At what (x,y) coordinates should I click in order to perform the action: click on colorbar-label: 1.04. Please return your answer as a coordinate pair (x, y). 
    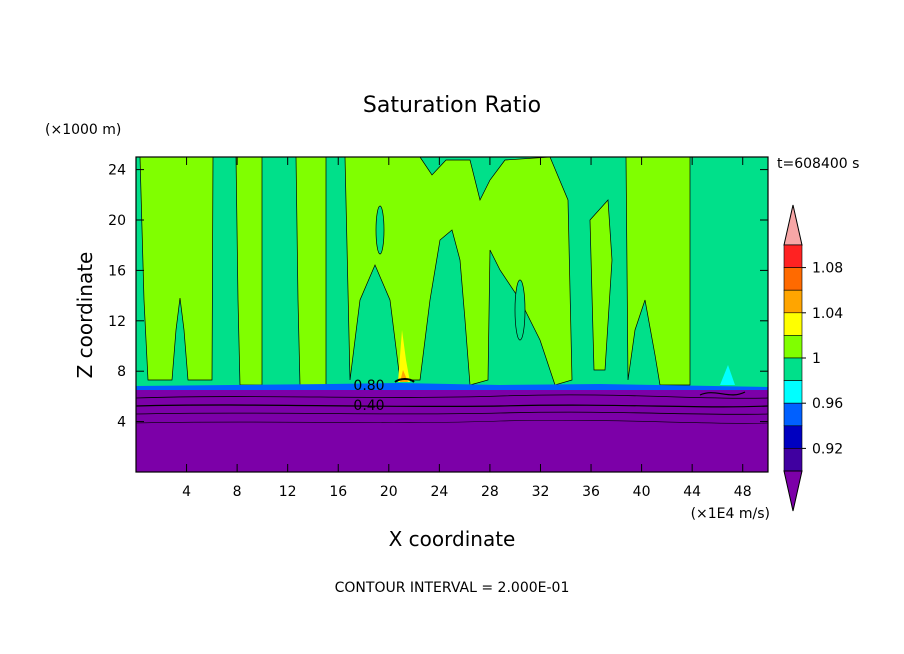
    Looking at the image, I should click on (827, 314).